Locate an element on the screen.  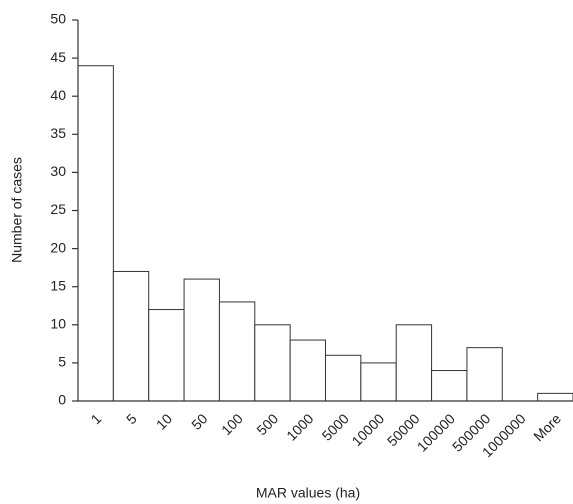
x-tick-label: 5 is located at coordinates (131, 418).